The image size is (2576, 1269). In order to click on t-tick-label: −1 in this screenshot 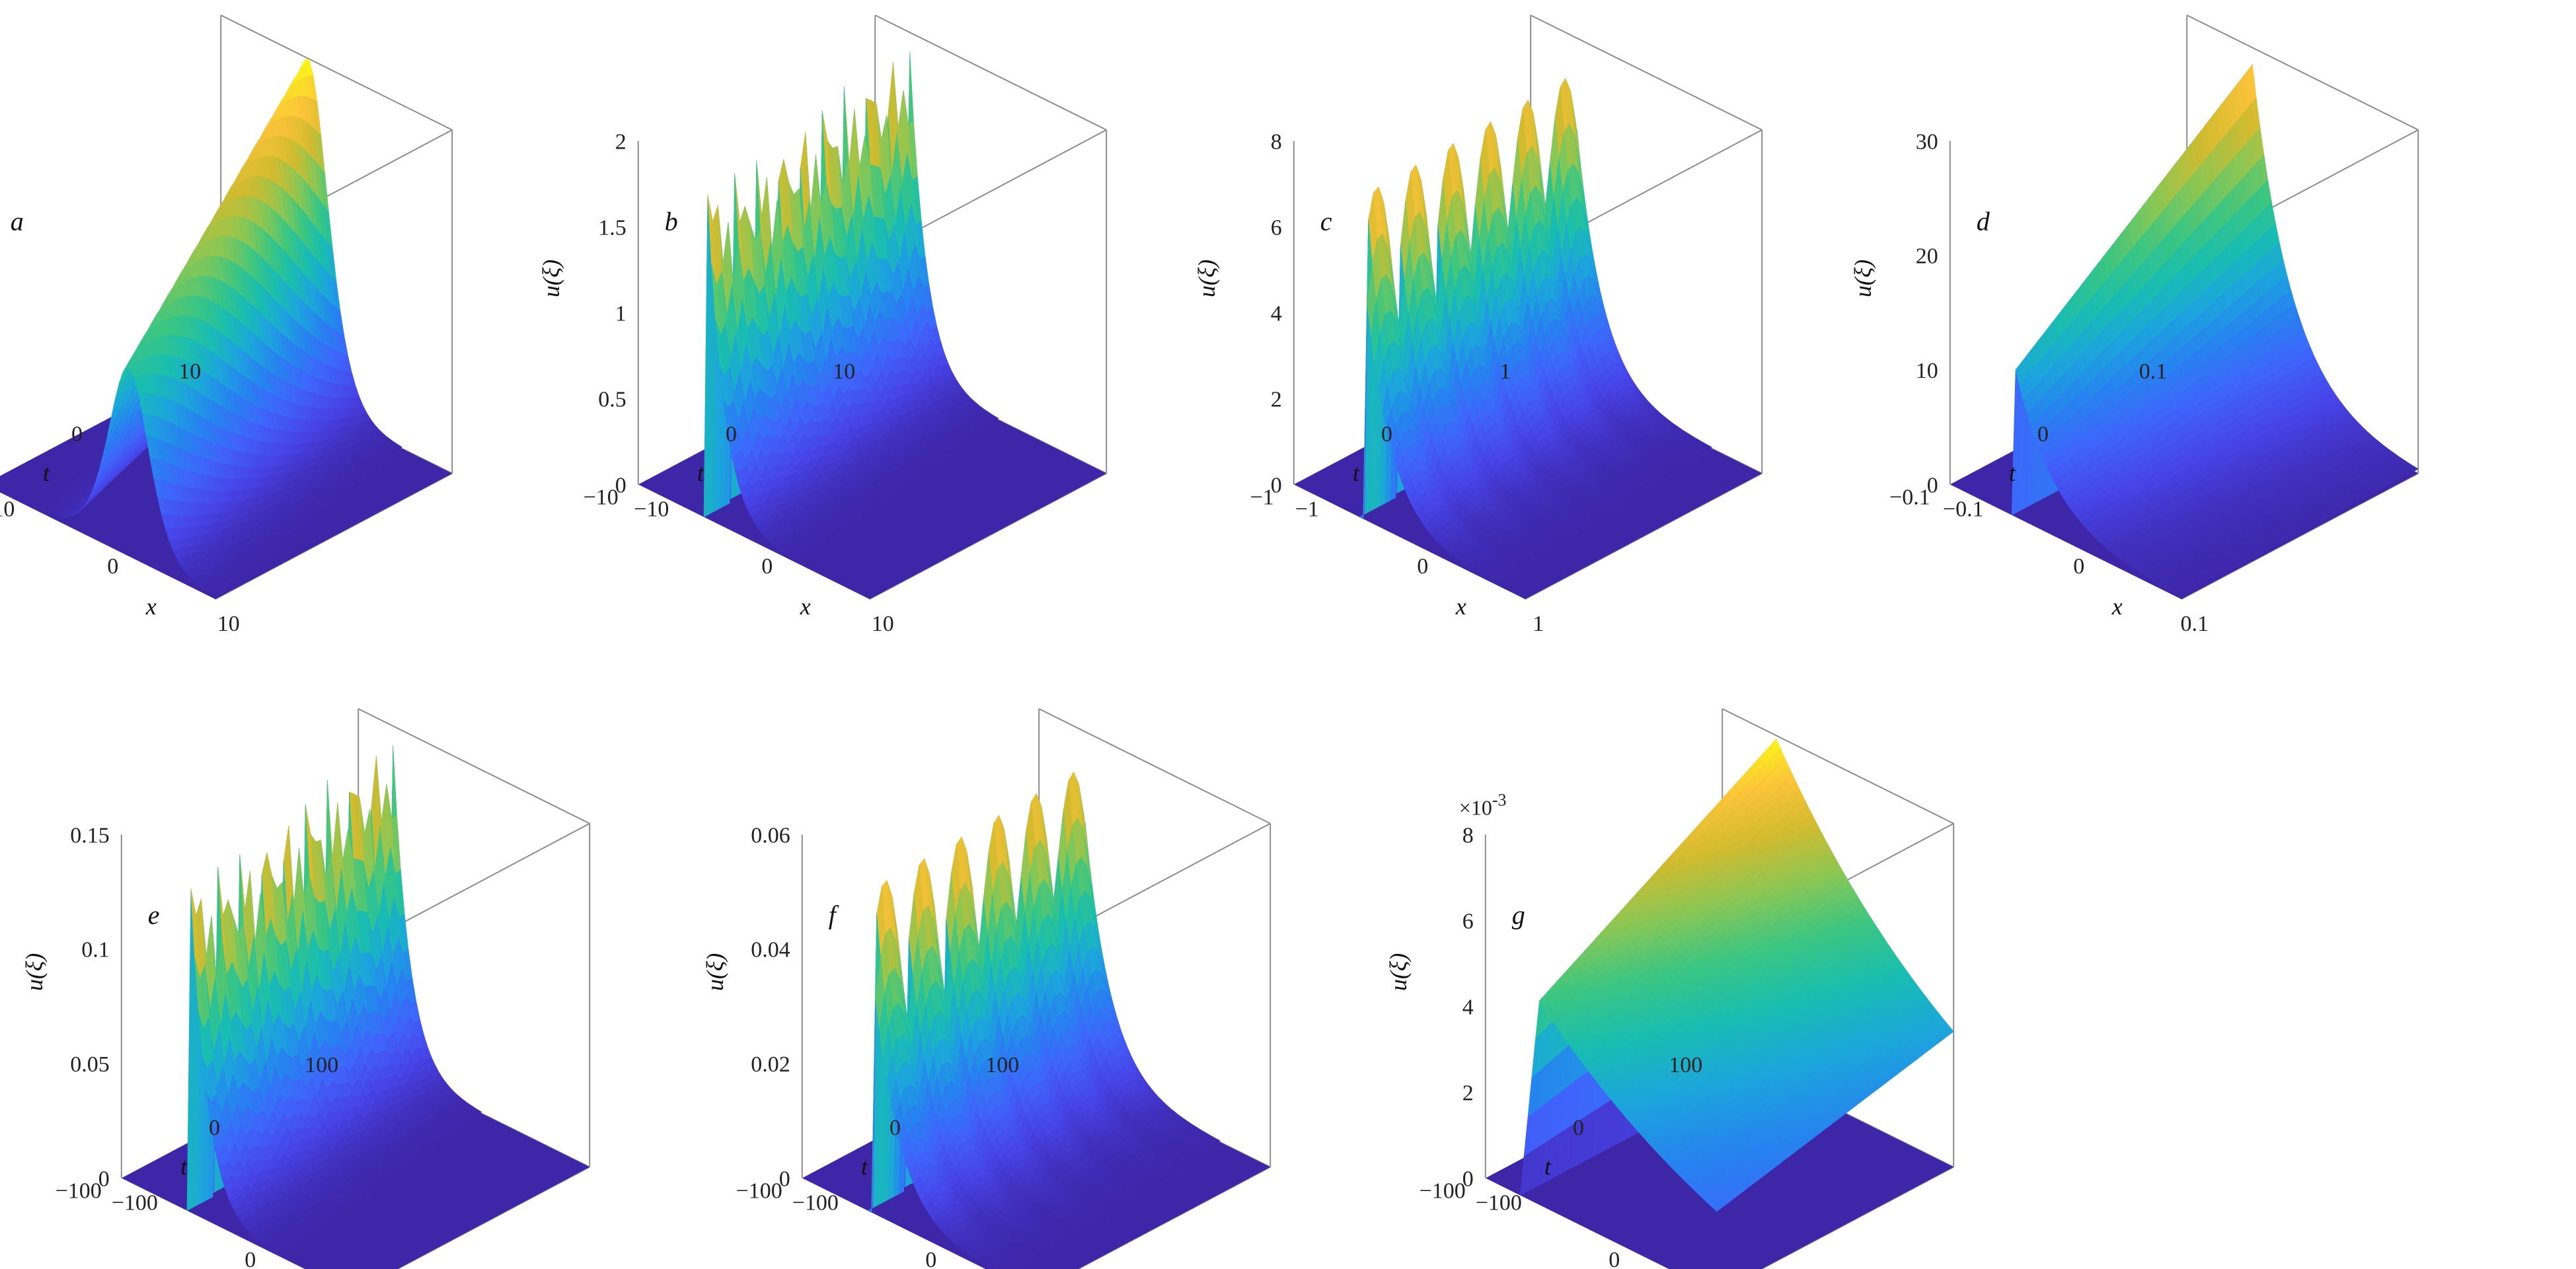, I will do `click(1262, 497)`.